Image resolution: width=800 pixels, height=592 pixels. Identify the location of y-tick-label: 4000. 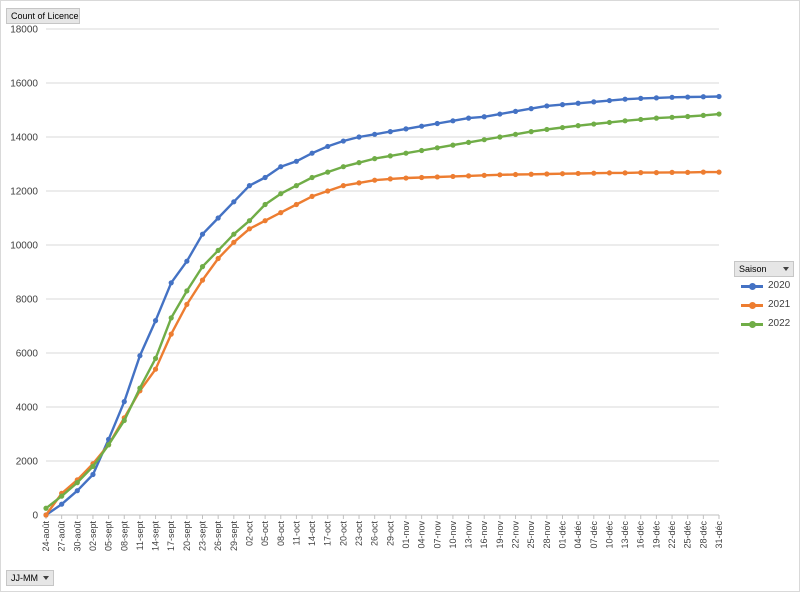
(27, 408).